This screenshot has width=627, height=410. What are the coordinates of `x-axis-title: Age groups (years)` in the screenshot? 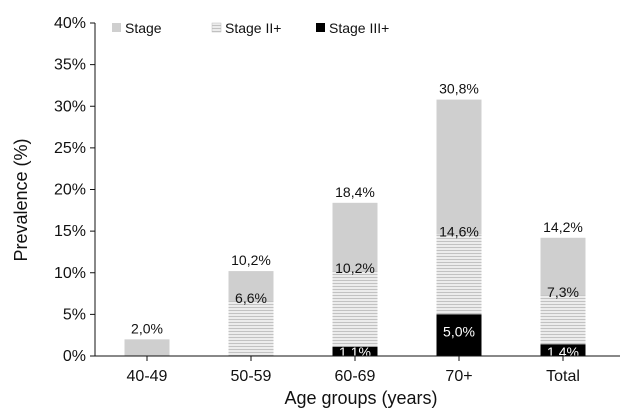 It's located at (360, 398).